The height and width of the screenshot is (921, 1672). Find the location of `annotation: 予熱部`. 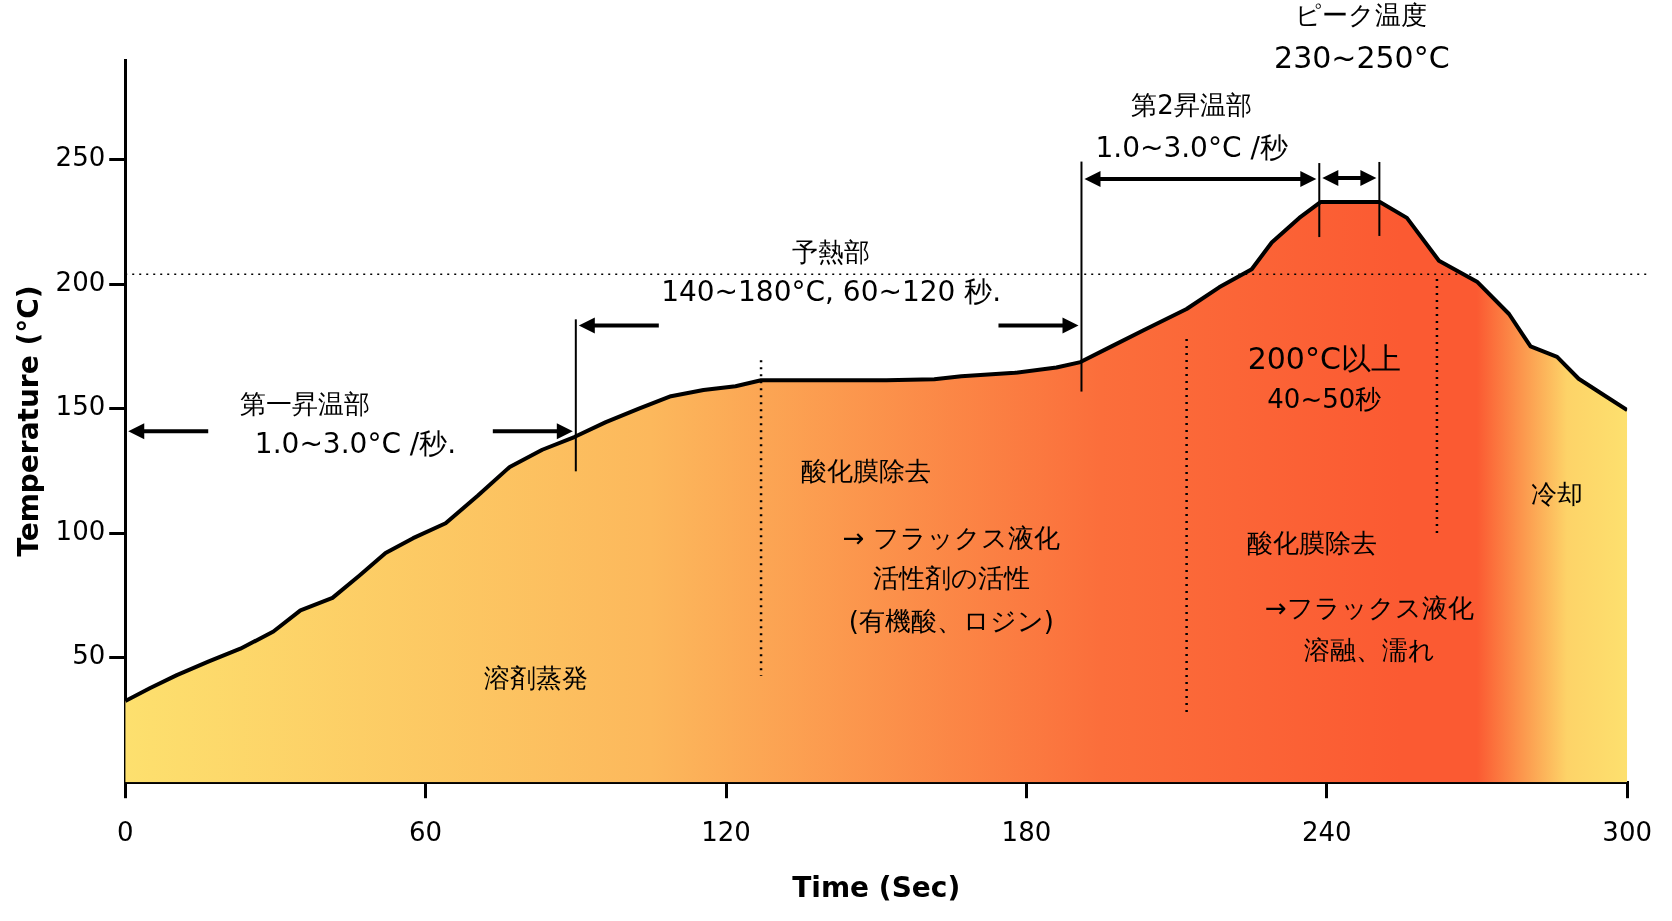

annotation: 予熱部 is located at coordinates (831, 252).